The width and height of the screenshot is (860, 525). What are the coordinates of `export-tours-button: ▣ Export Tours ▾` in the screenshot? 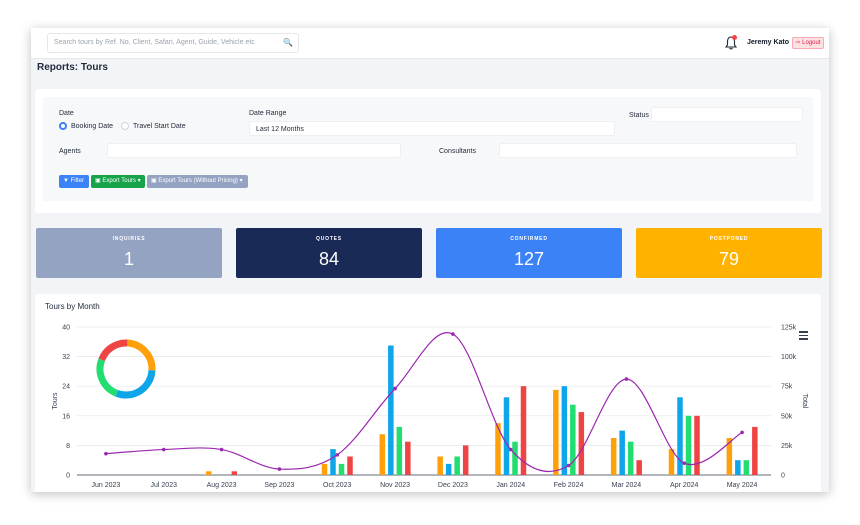 It's located at (118, 181).